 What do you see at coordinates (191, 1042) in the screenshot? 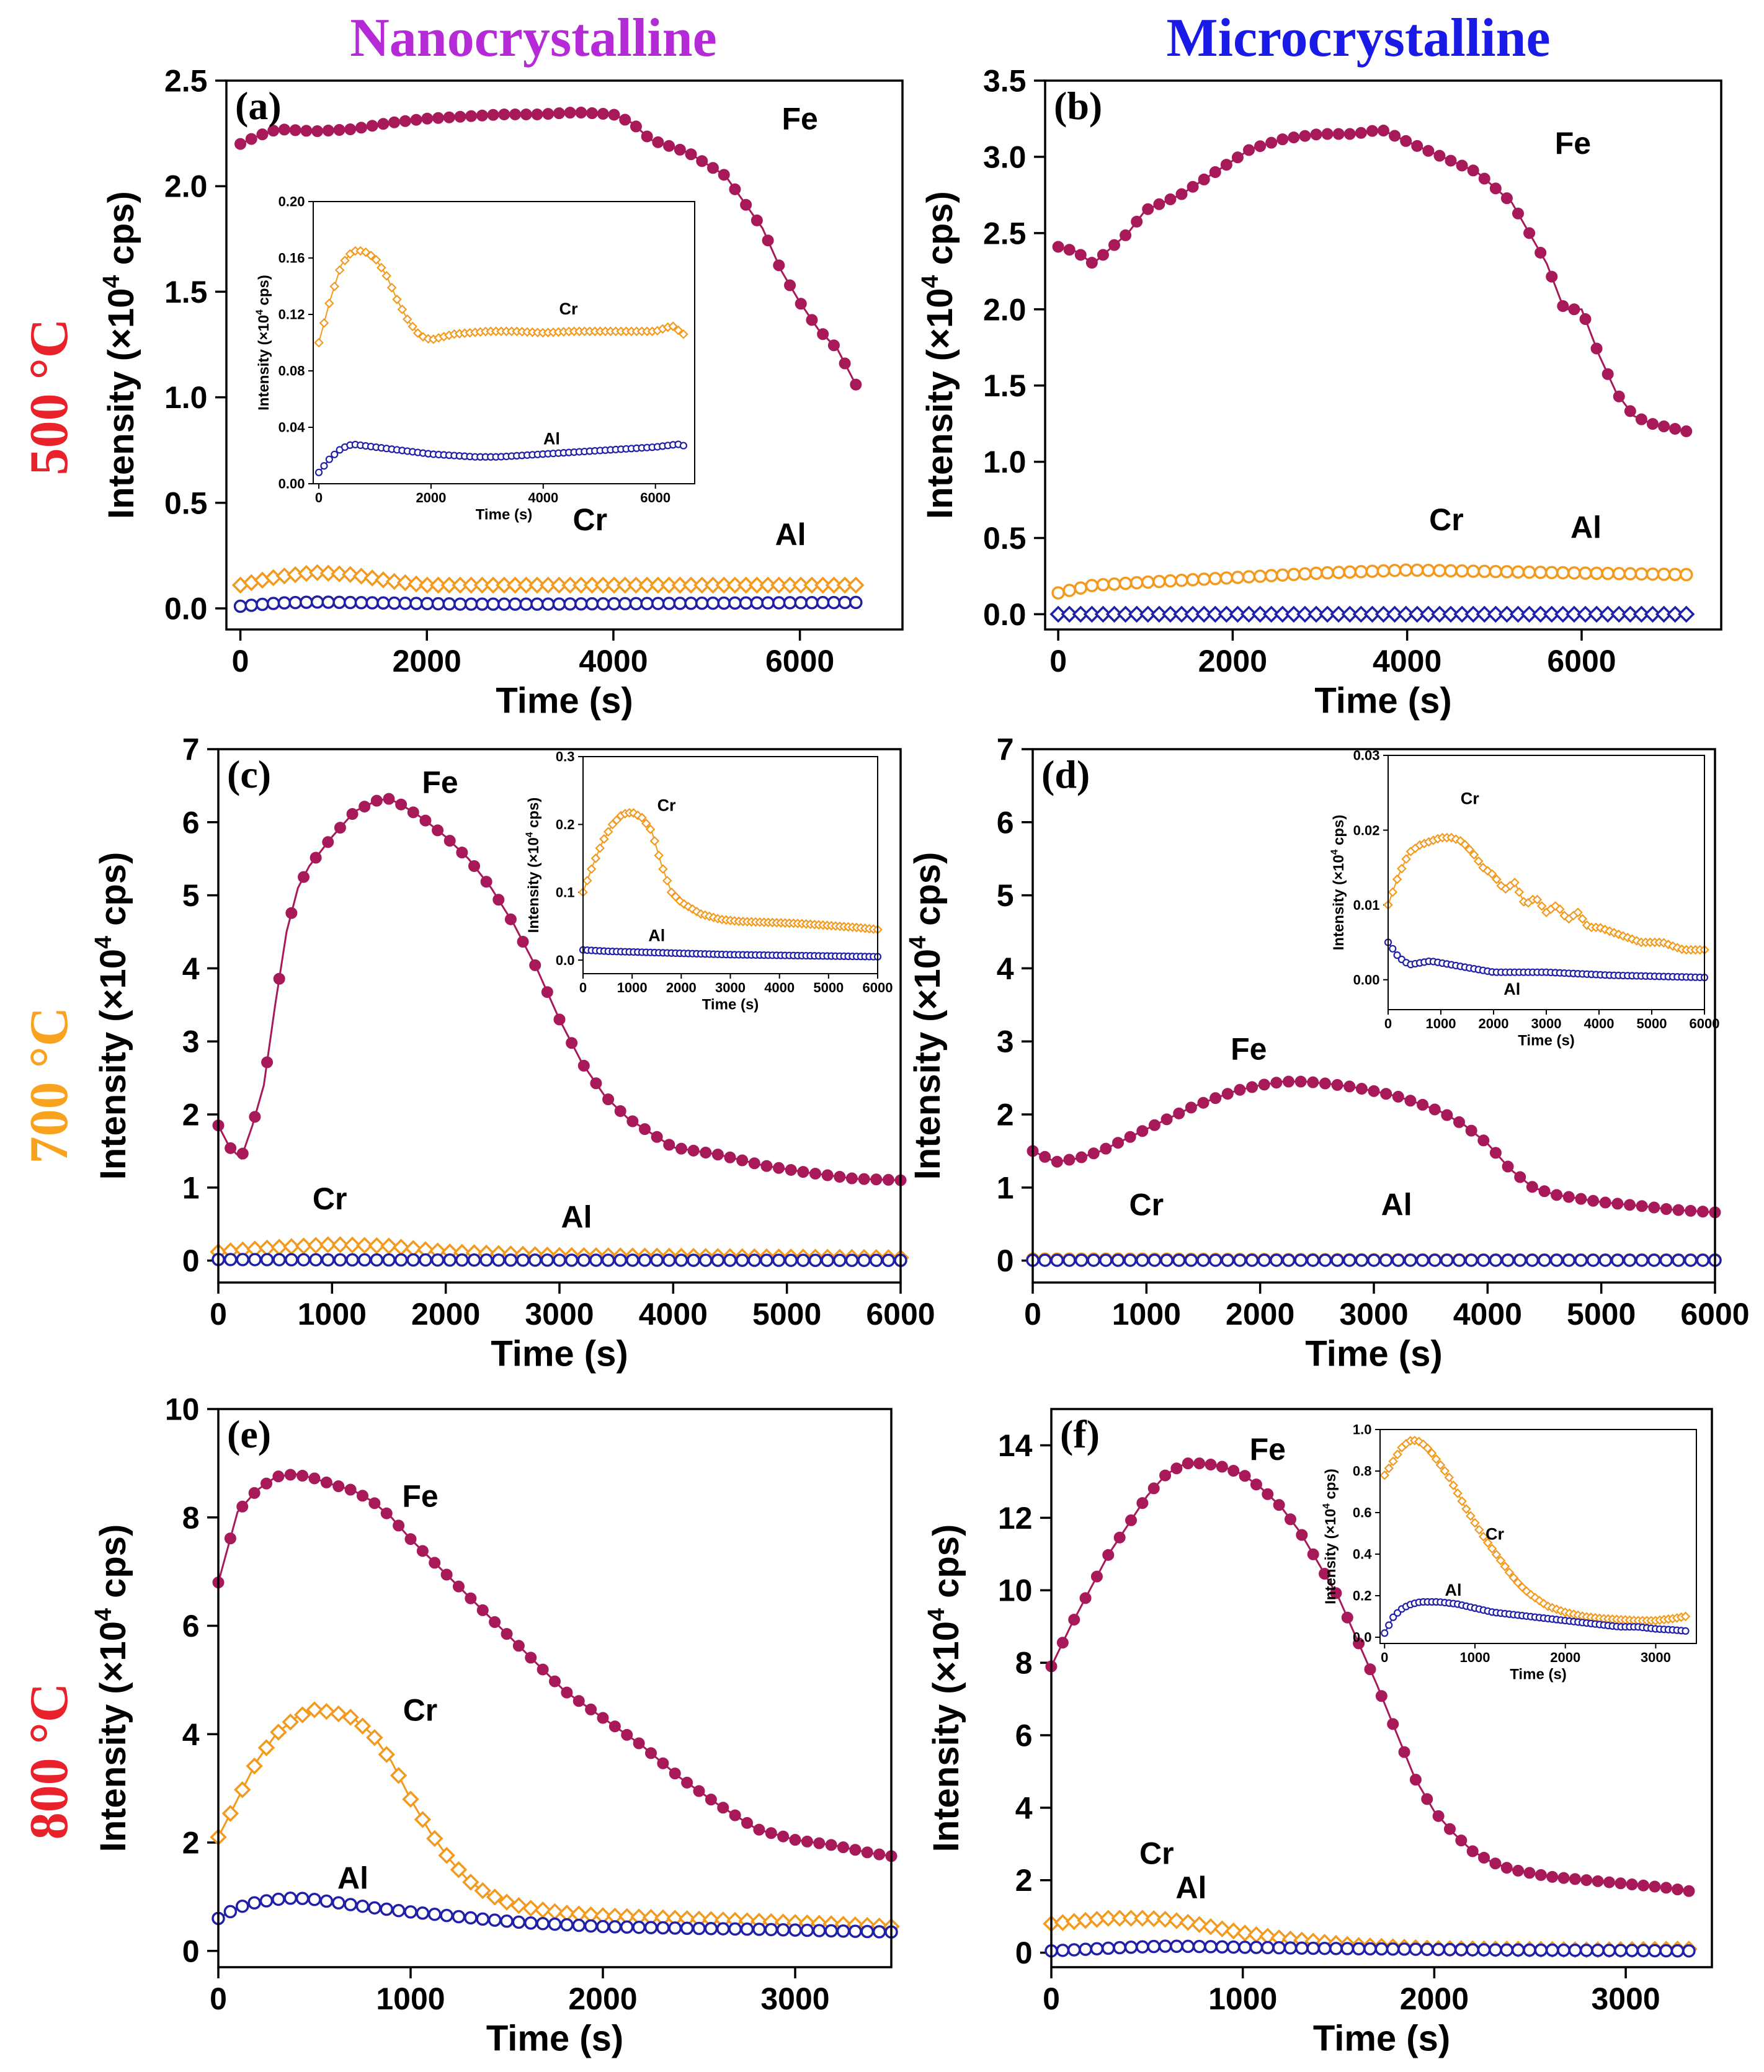
I see `y-tick-label: 3` at bounding box center [191, 1042].